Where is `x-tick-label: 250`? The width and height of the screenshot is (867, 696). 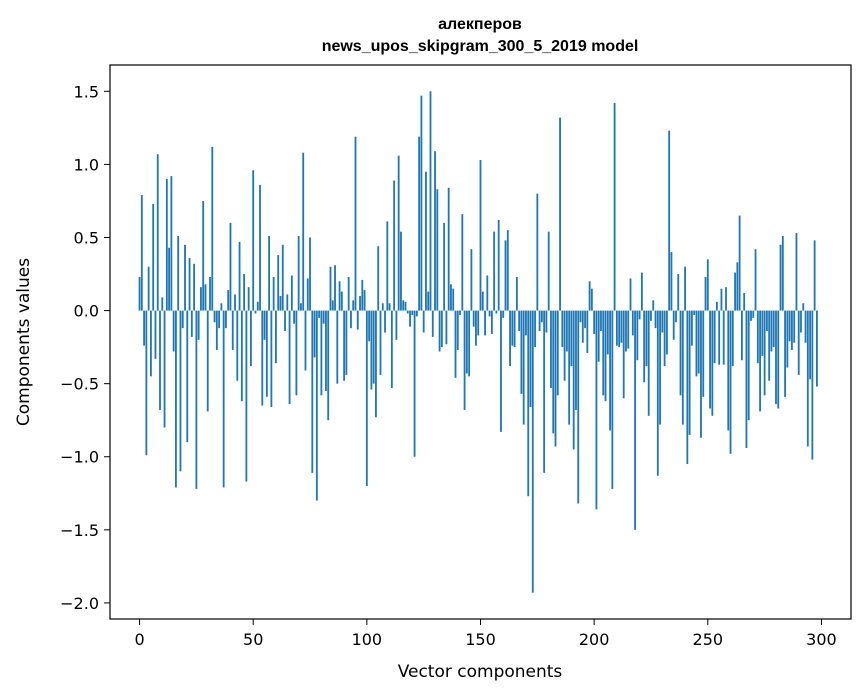
x-tick-label: 250 is located at coordinates (708, 639).